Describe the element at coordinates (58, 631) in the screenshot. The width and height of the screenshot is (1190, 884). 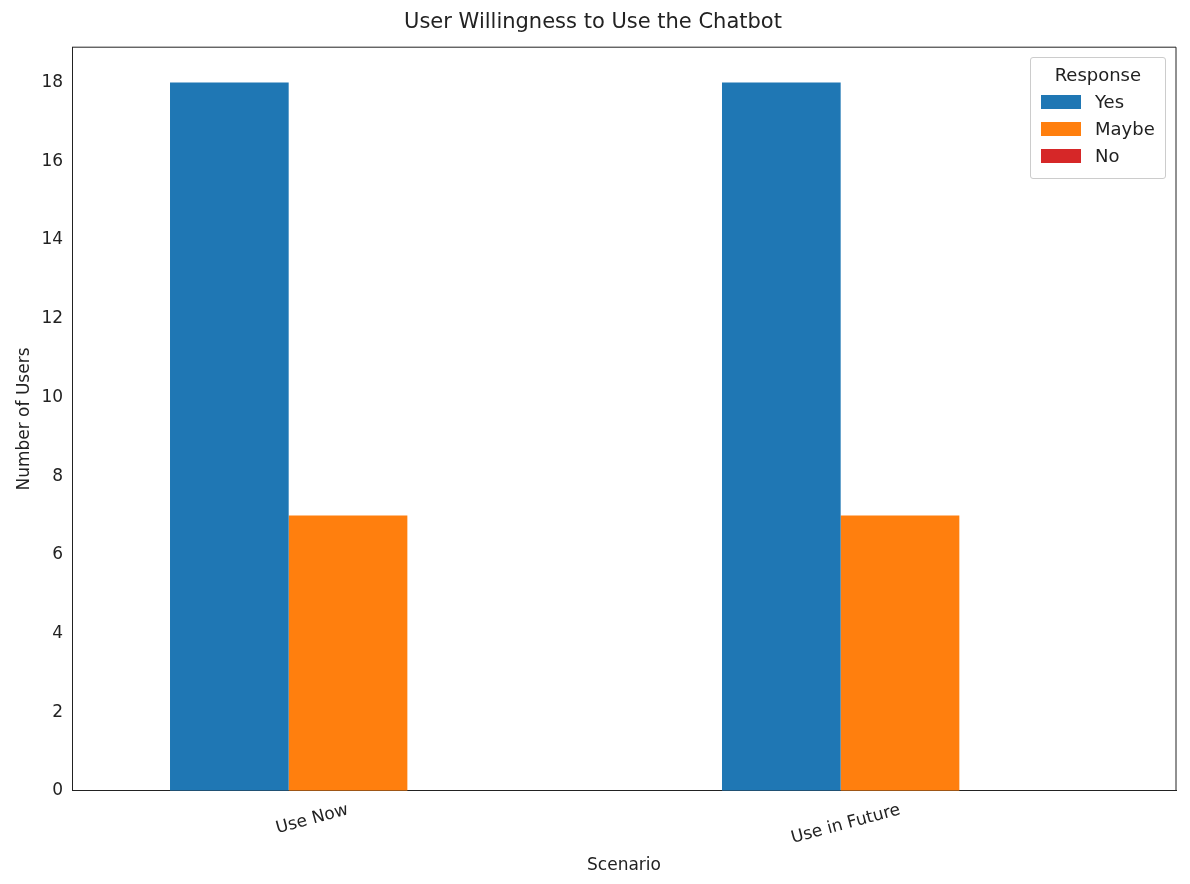
I see `y-tick-label: 4` at that location.